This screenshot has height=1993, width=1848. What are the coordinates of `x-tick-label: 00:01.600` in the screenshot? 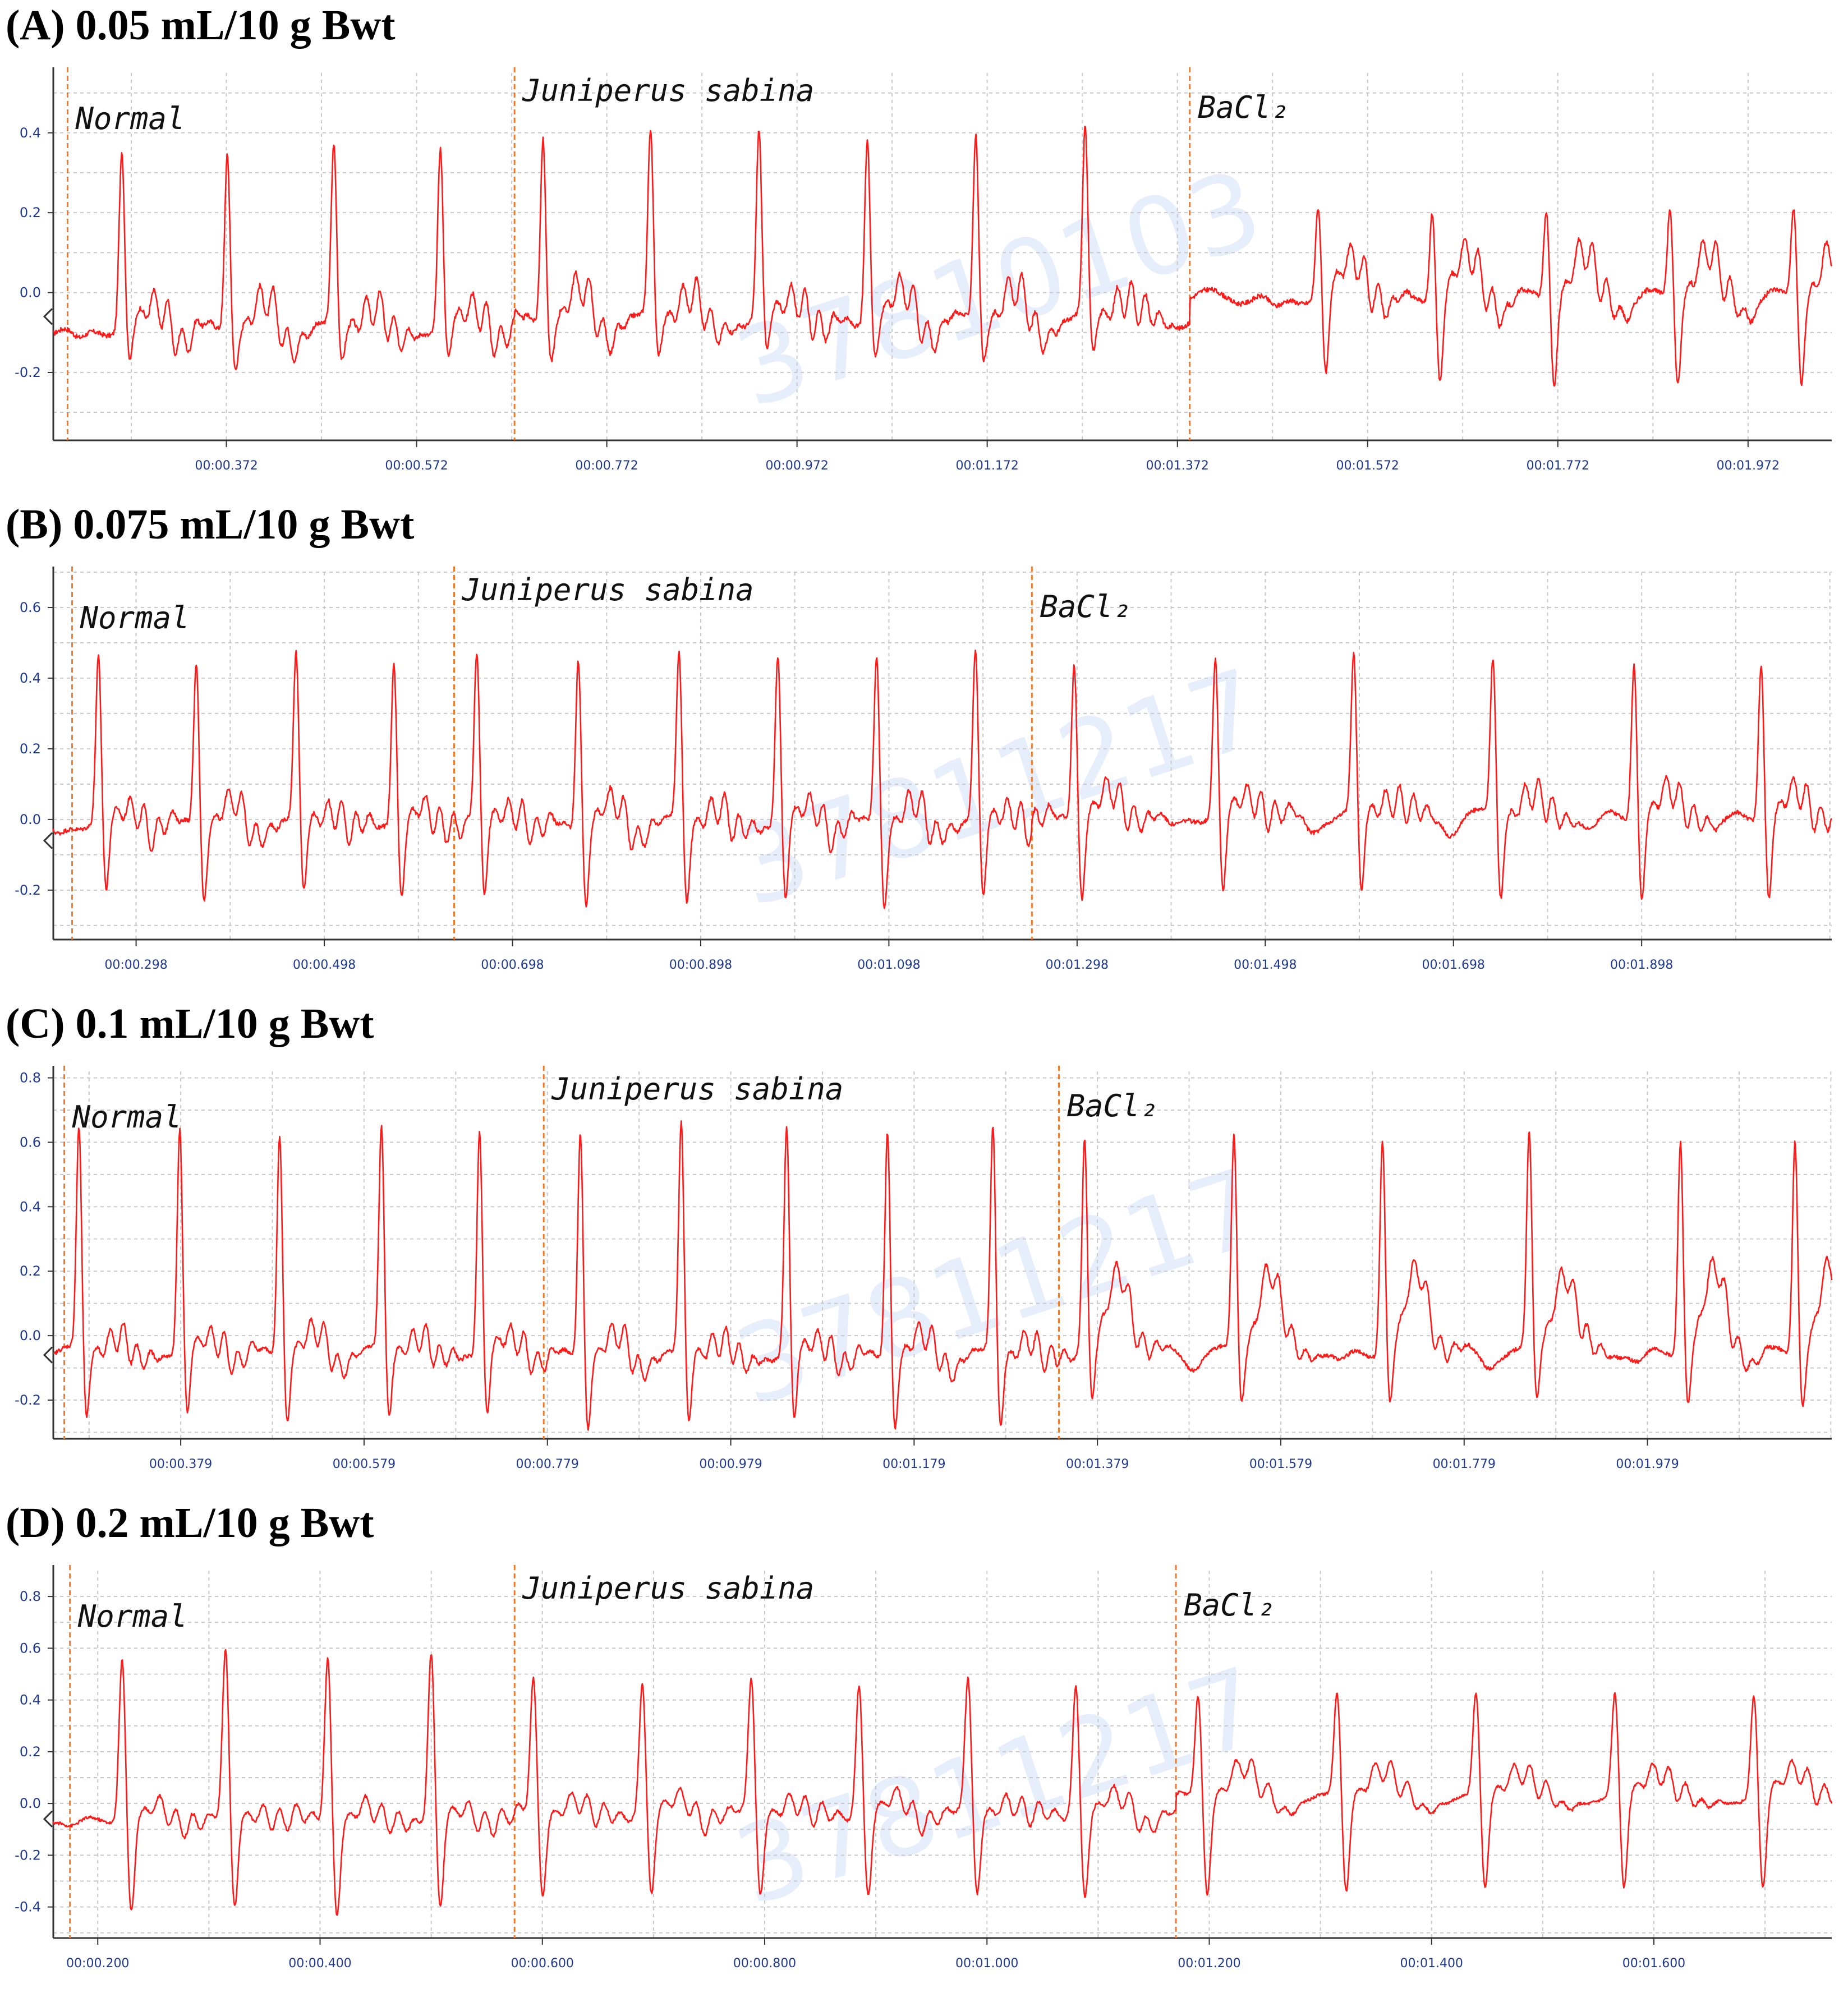 It's located at (1653, 1964).